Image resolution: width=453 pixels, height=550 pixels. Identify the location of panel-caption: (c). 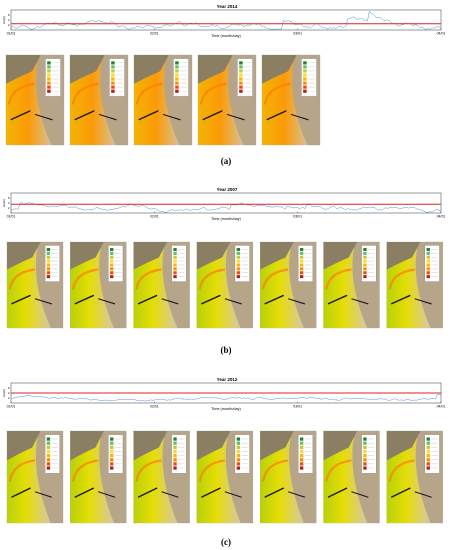
(226, 542).